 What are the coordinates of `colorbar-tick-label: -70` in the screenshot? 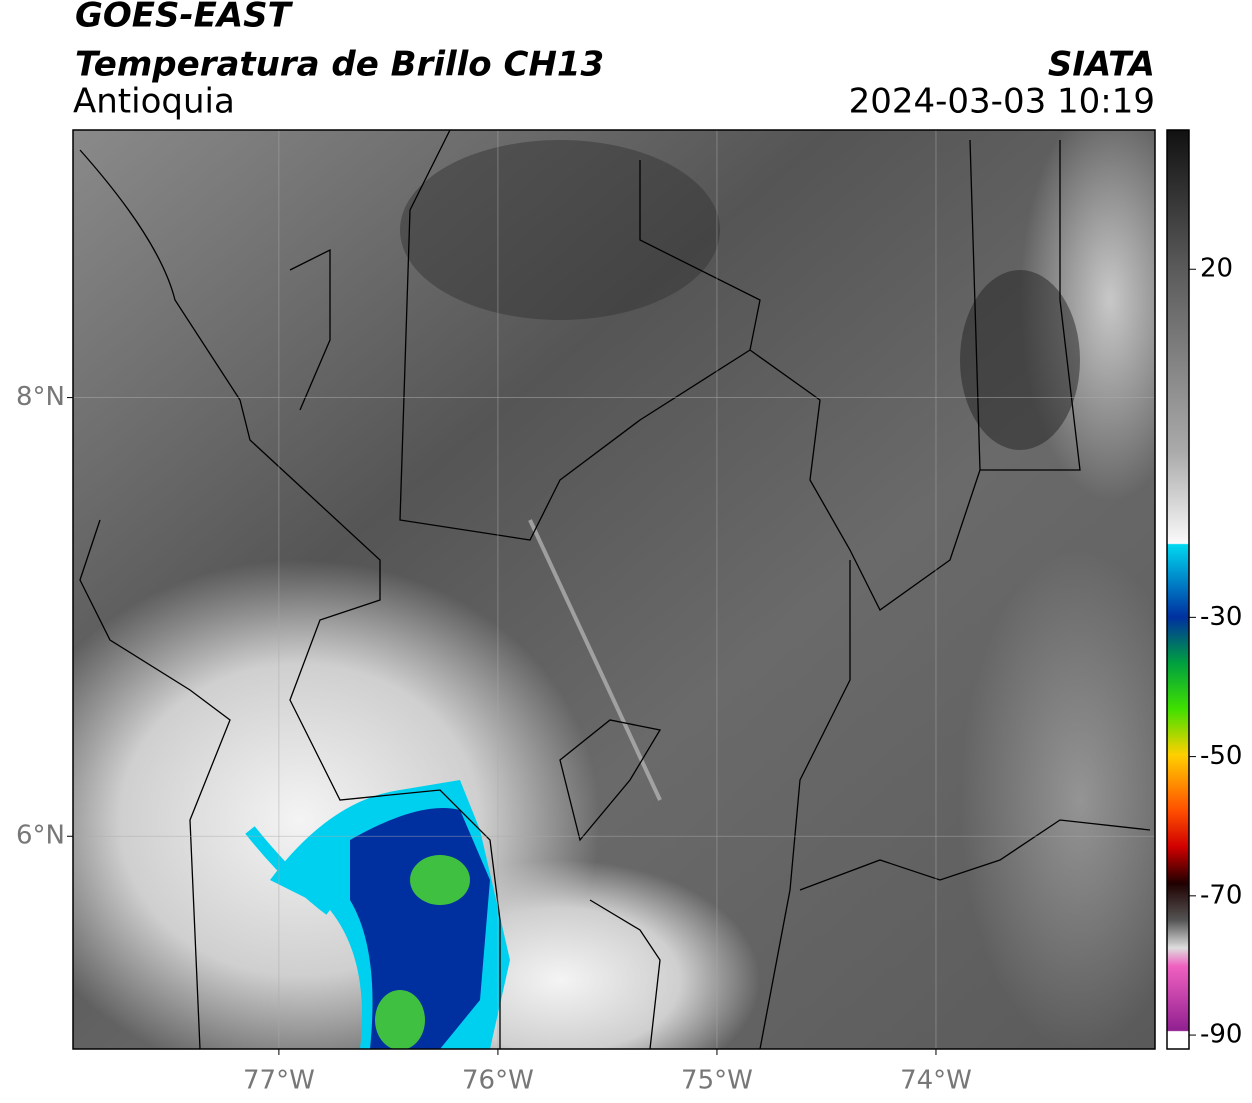 It's located at (1221, 895).